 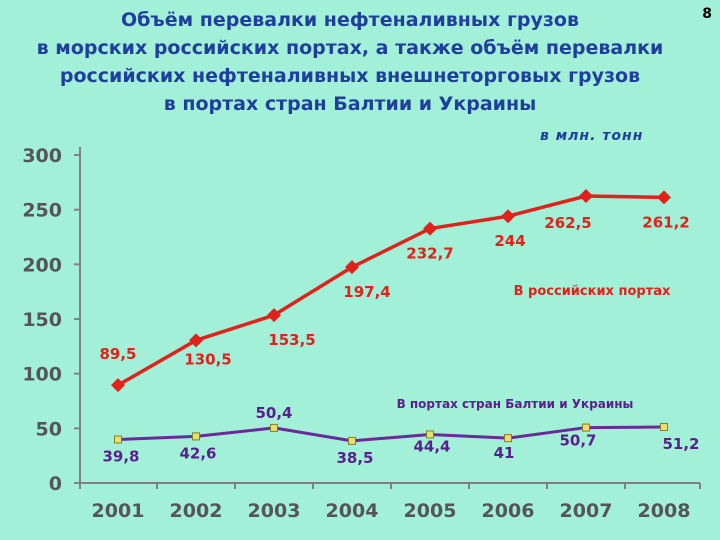 I want to click on x-tick-label: 2007, so click(x=586, y=511).